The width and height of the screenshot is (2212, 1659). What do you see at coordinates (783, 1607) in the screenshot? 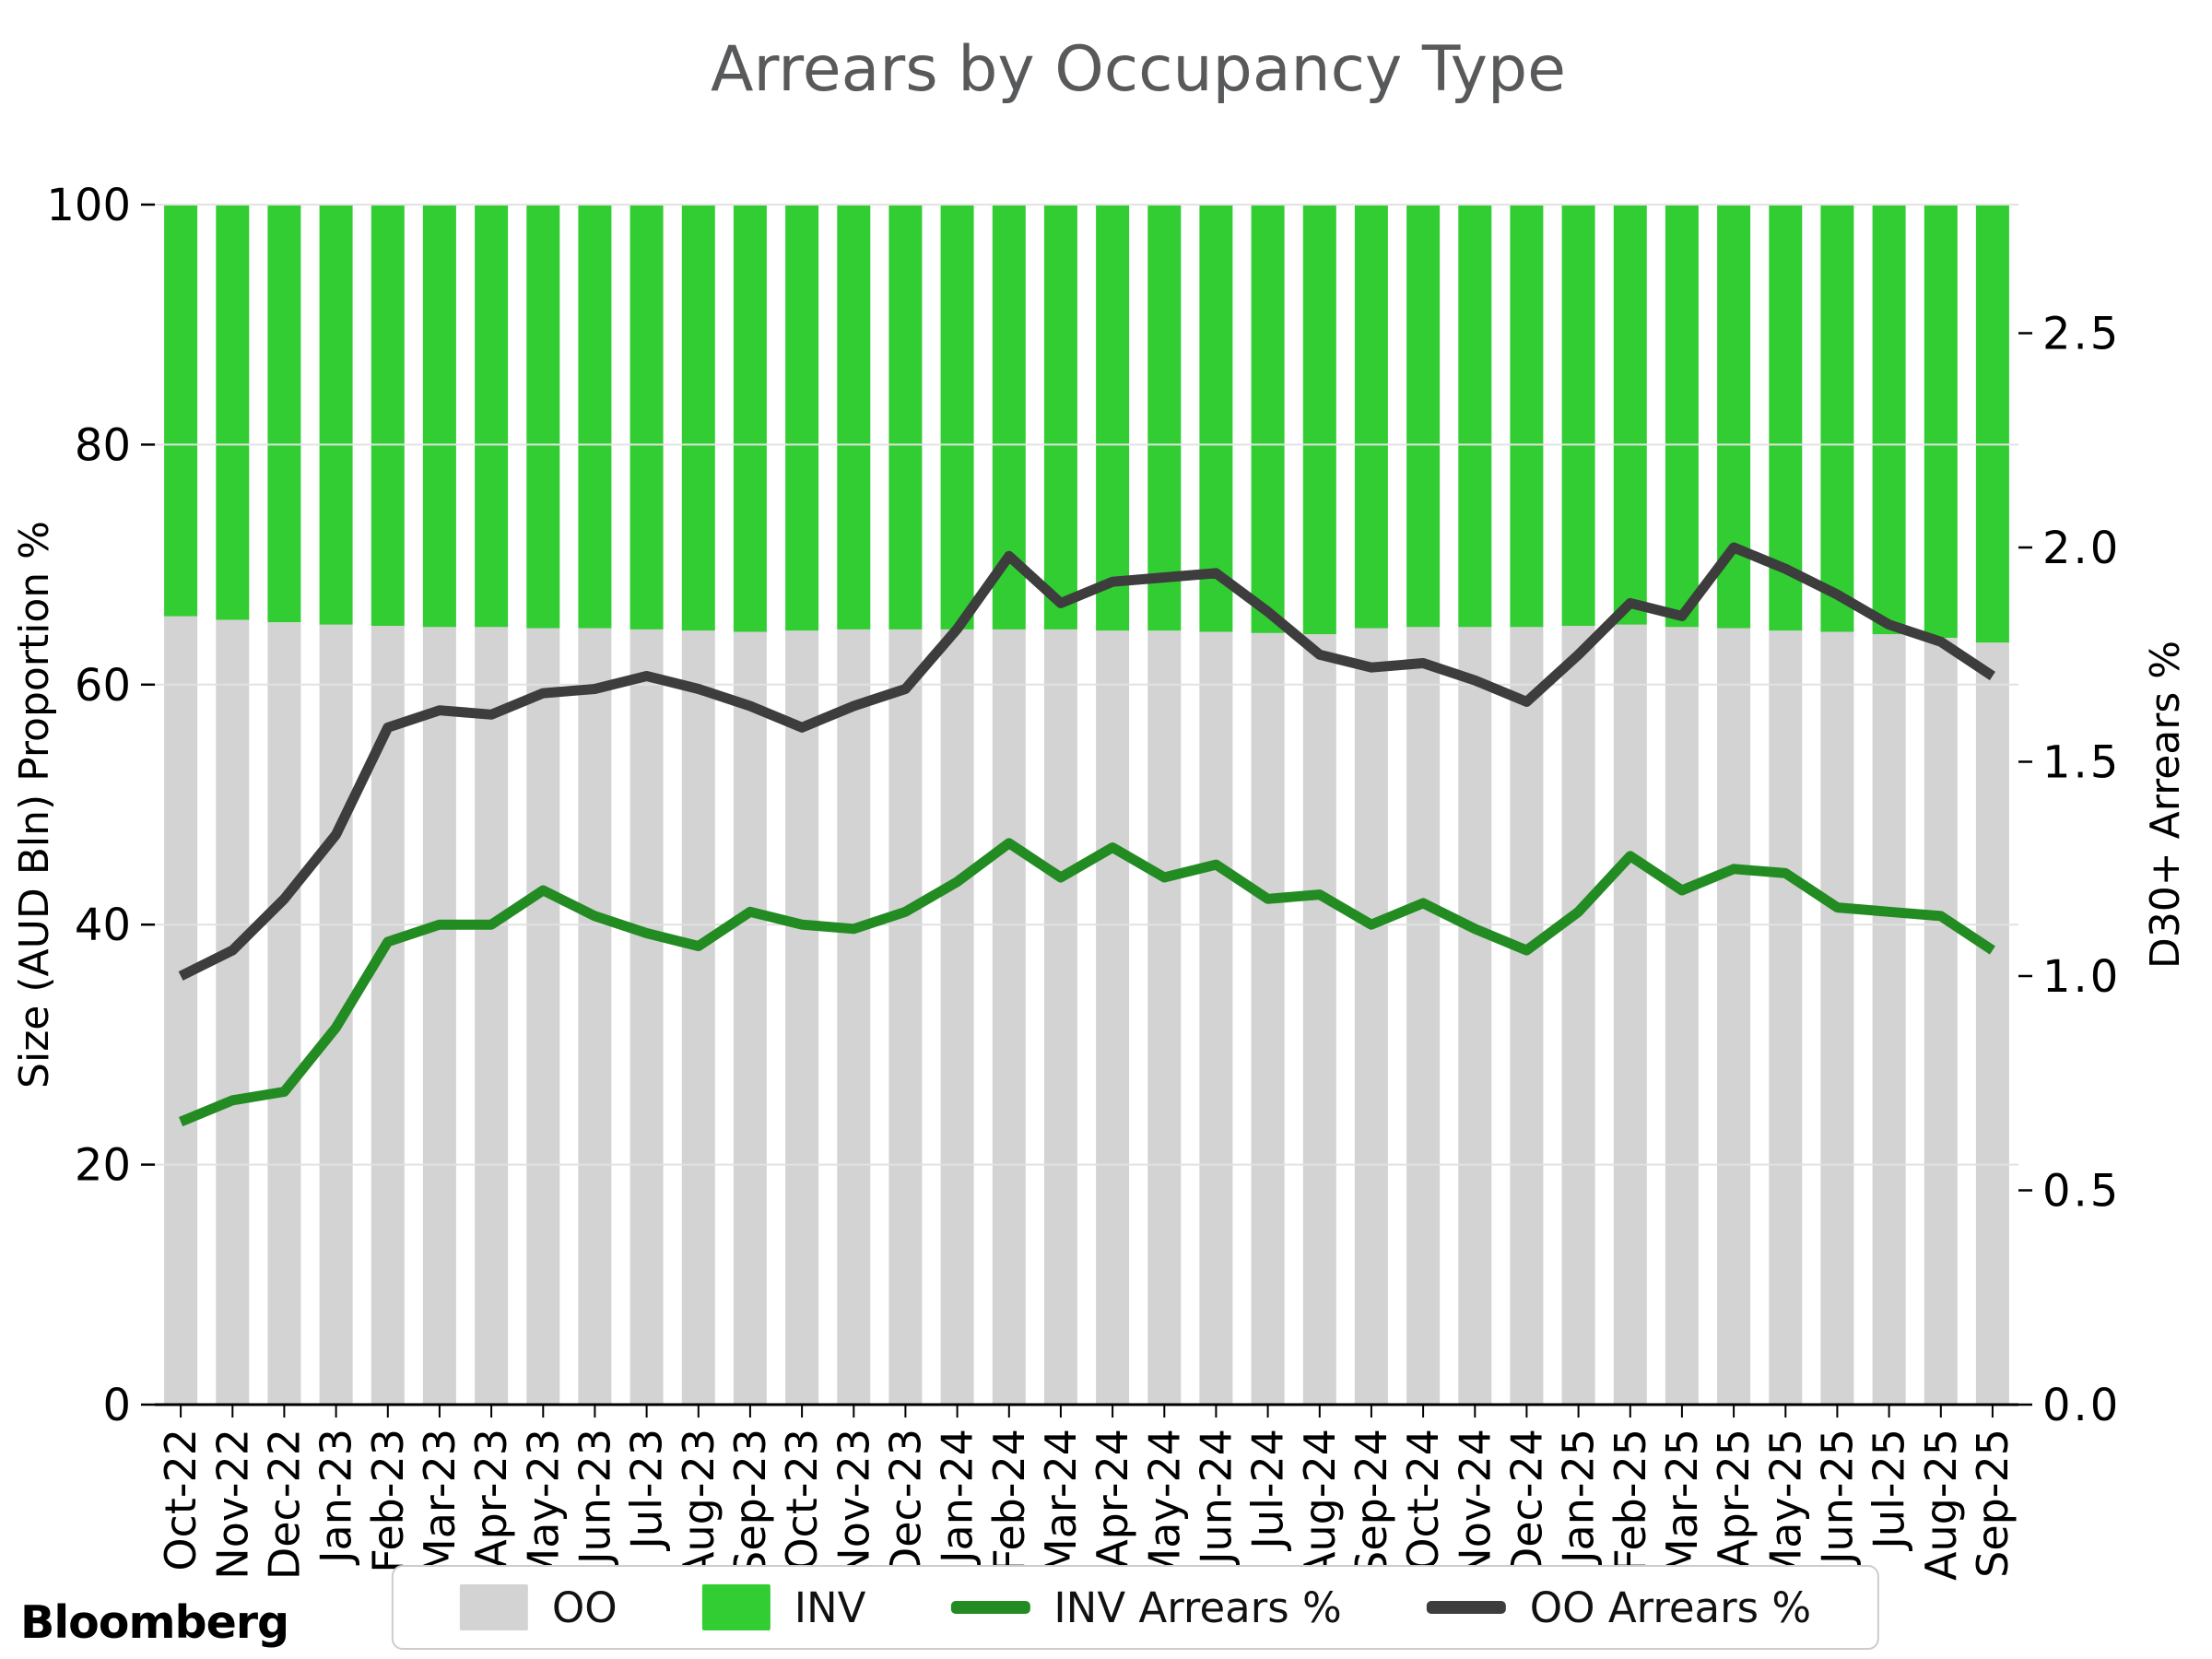
I see `legend-item-inv: INV` at bounding box center [783, 1607].